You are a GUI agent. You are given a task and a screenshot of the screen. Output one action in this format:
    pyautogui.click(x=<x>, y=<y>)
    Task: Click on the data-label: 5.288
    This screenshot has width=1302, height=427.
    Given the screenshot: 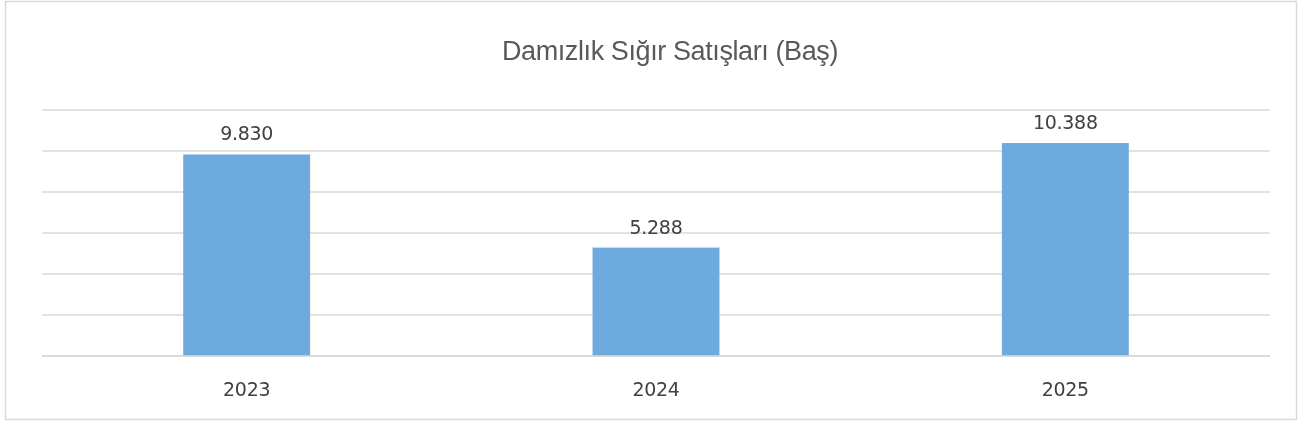 What is the action you would take?
    pyautogui.click(x=656, y=226)
    